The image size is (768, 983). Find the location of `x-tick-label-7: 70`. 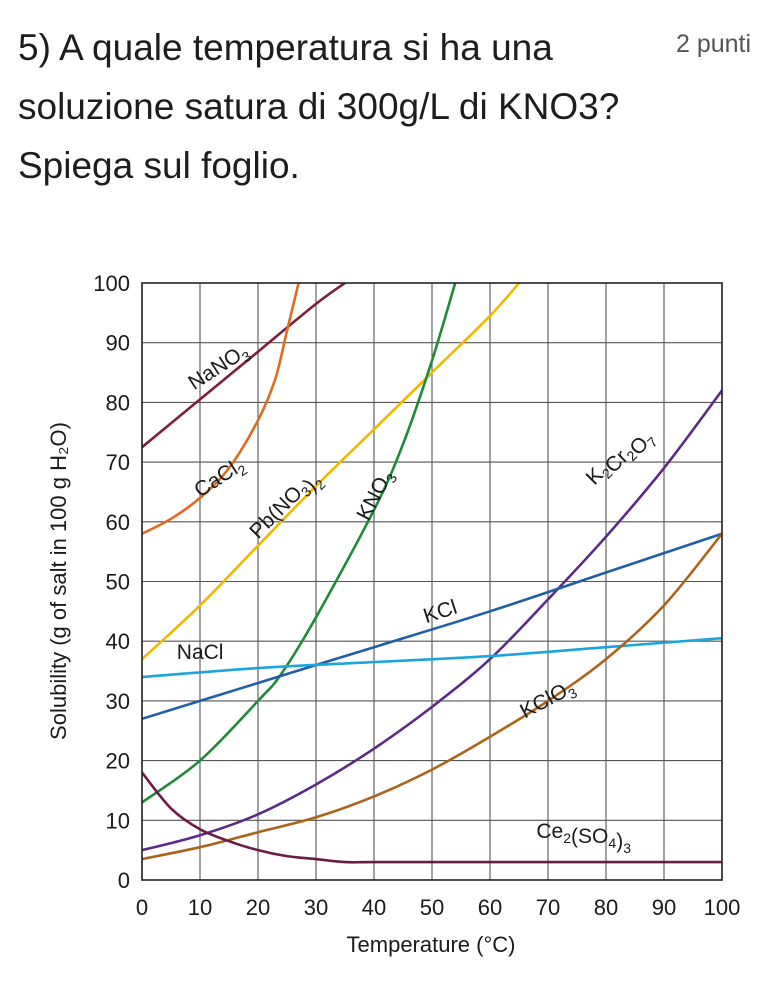

x-tick-label-7: 70 is located at coordinates (548, 907).